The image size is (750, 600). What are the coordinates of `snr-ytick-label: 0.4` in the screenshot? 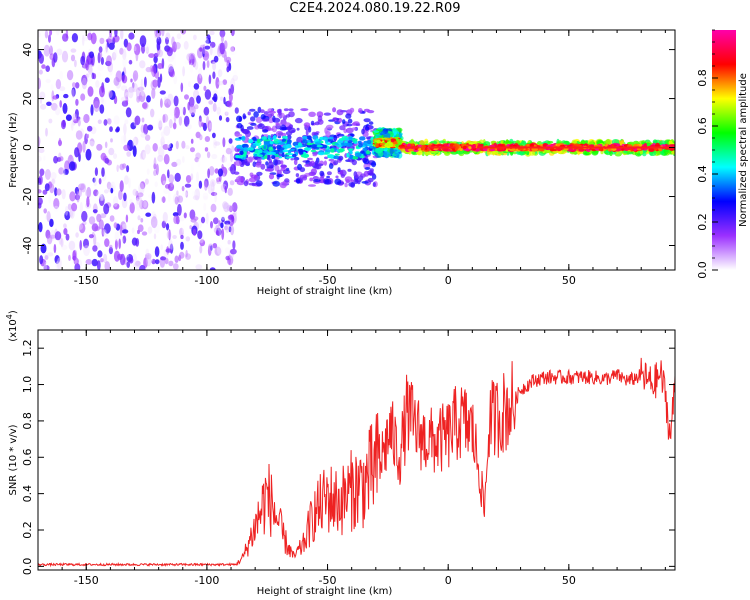 It's located at (27, 494).